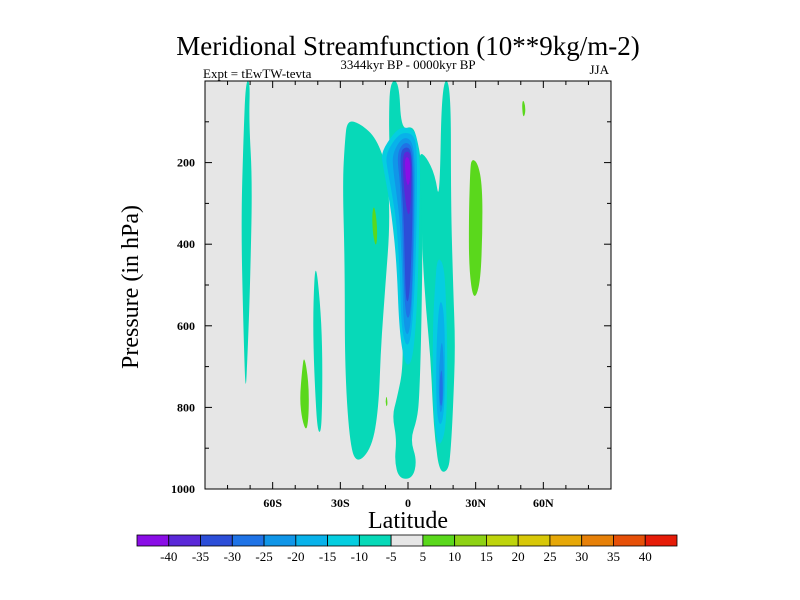 This screenshot has width=800, height=600. Describe the element at coordinates (407, 549) in the screenshot. I see `colorbar: -40 -35 -30 -25 -20 -15 -10 -5 5 10 15 20 25 30 35 40` at that location.